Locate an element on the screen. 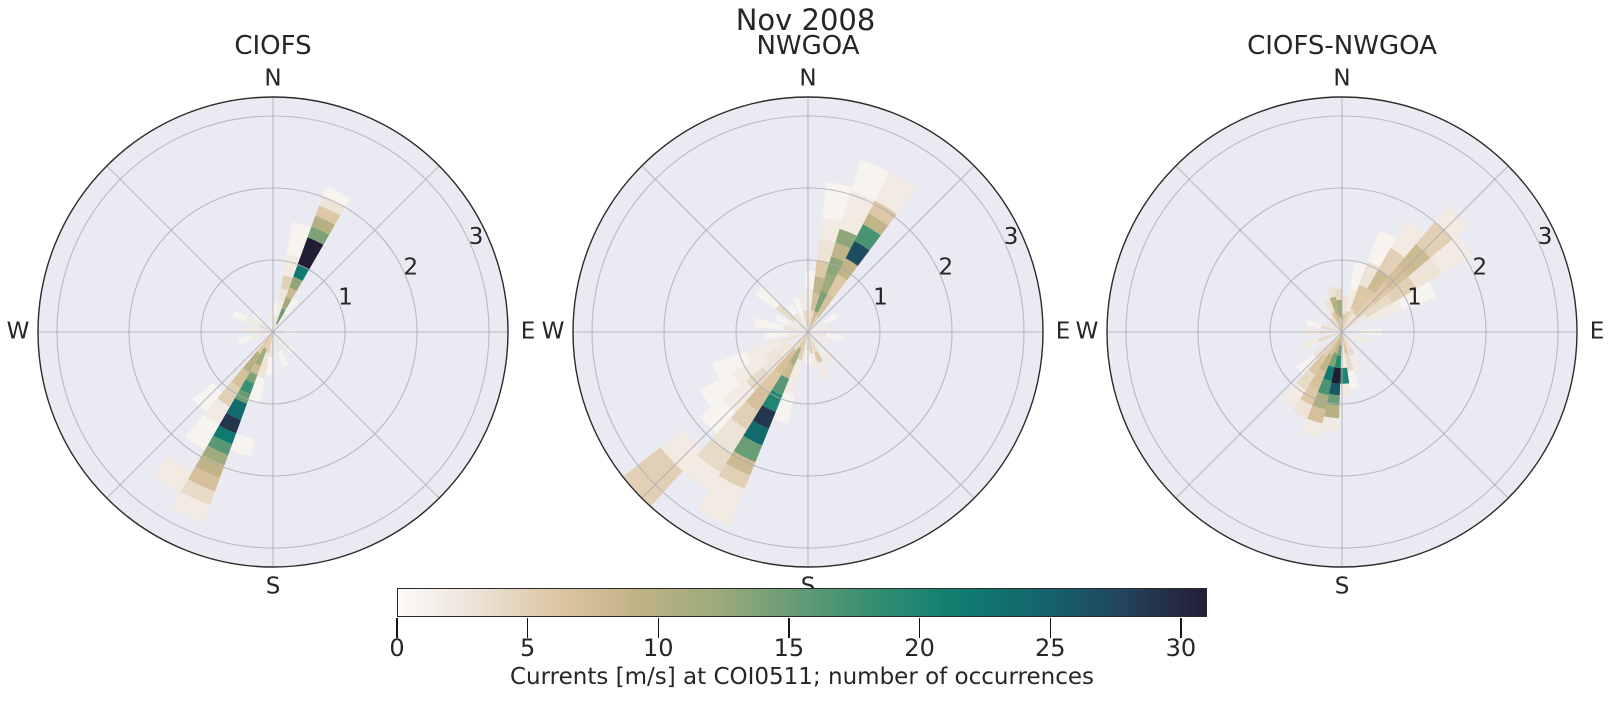 This screenshot has height=724, width=1611. compass-label-e: E is located at coordinates (1597, 332).